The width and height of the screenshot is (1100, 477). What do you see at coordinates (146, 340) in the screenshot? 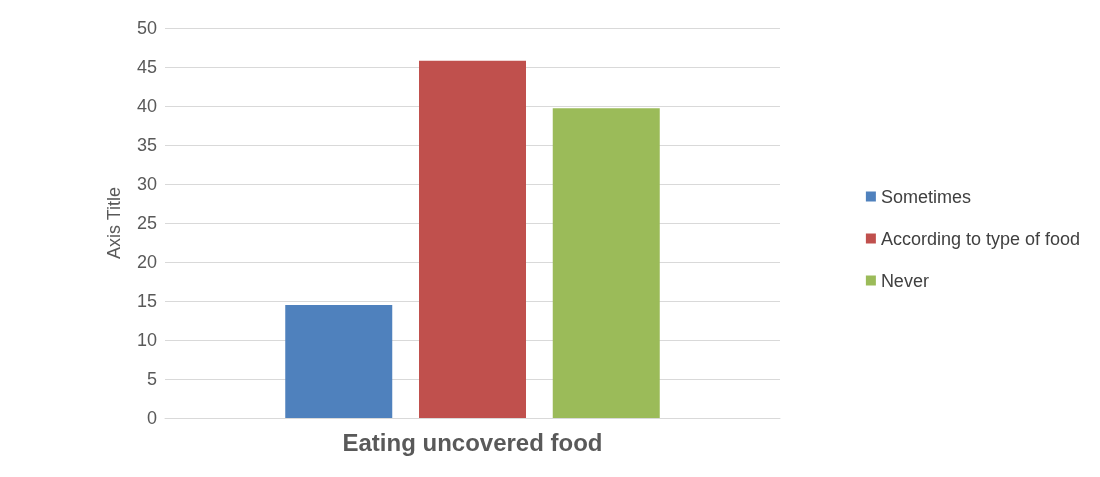
I see `y-tick-label: 10` at bounding box center [146, 340].